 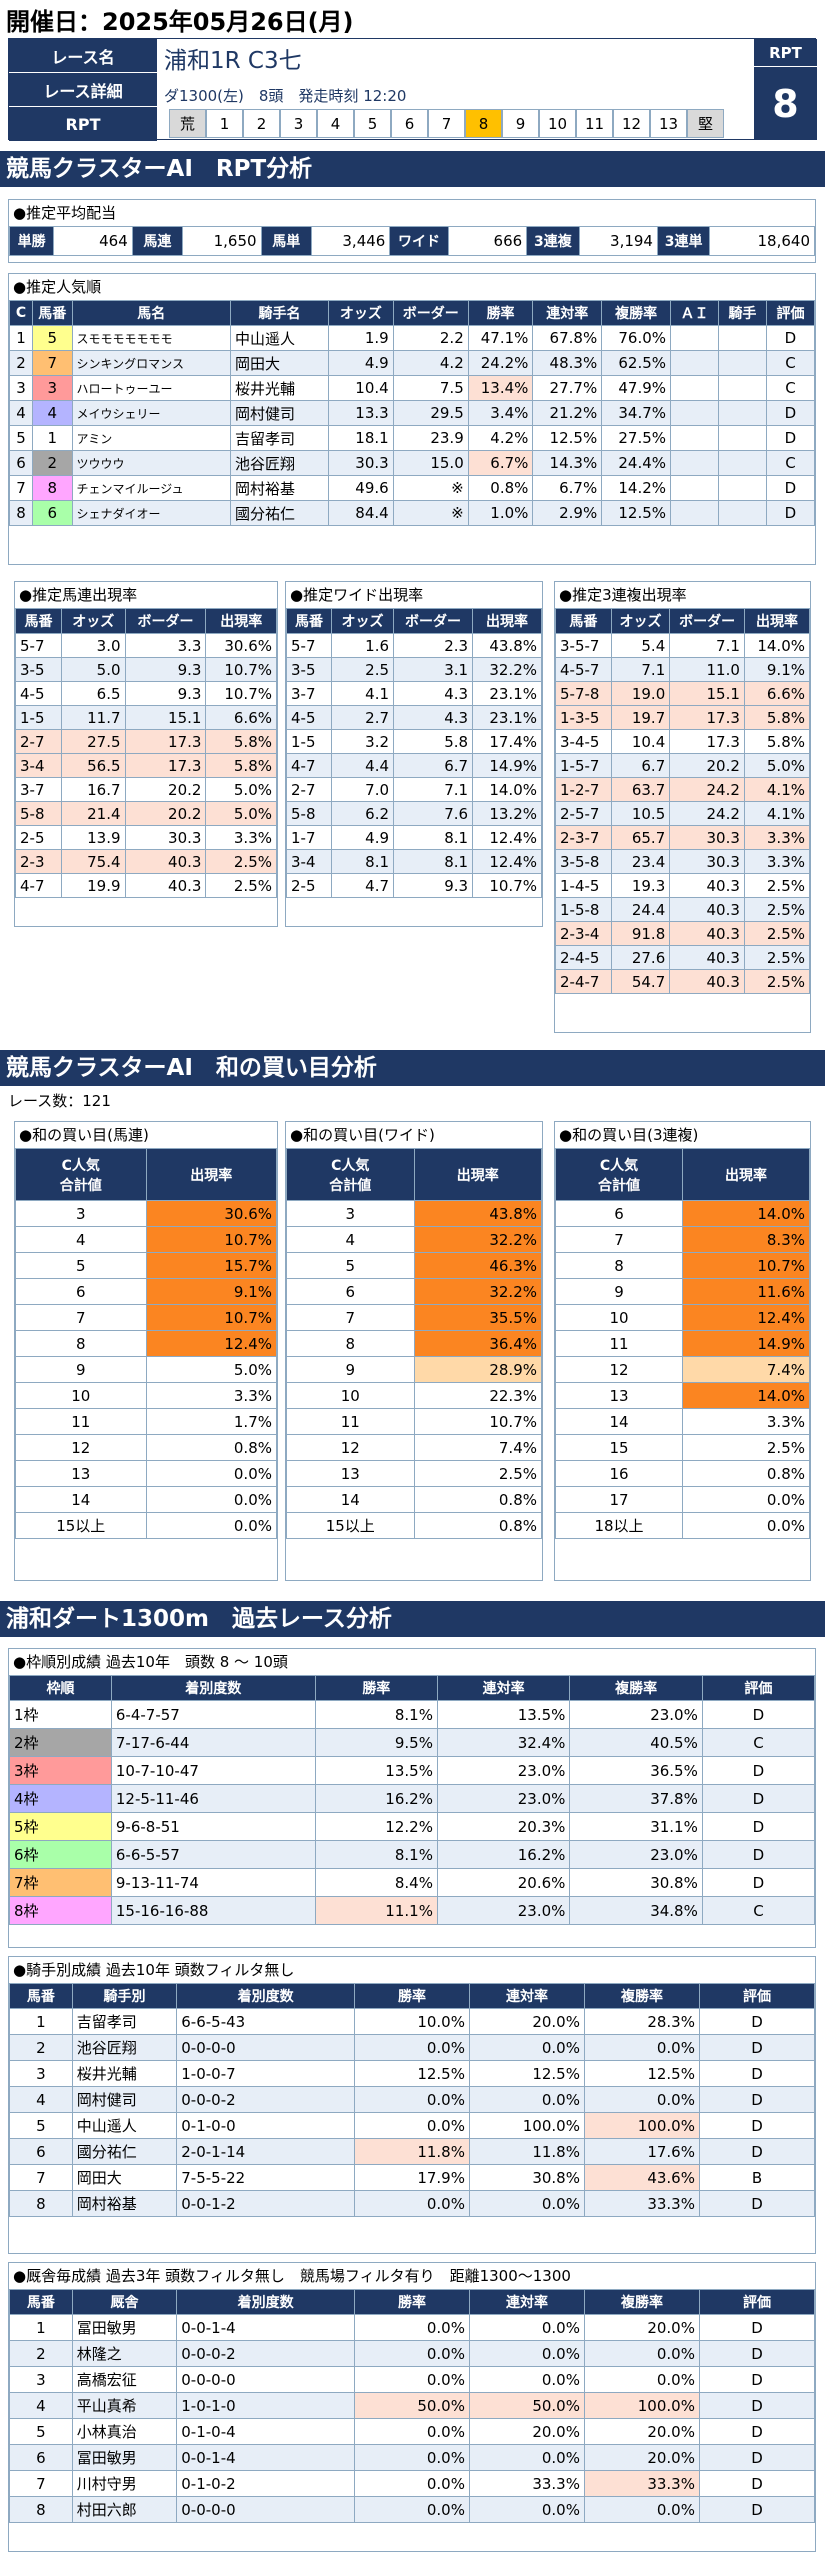 I want to click on table-cell: 7-5-5-22, so click(x=265, y=2177).